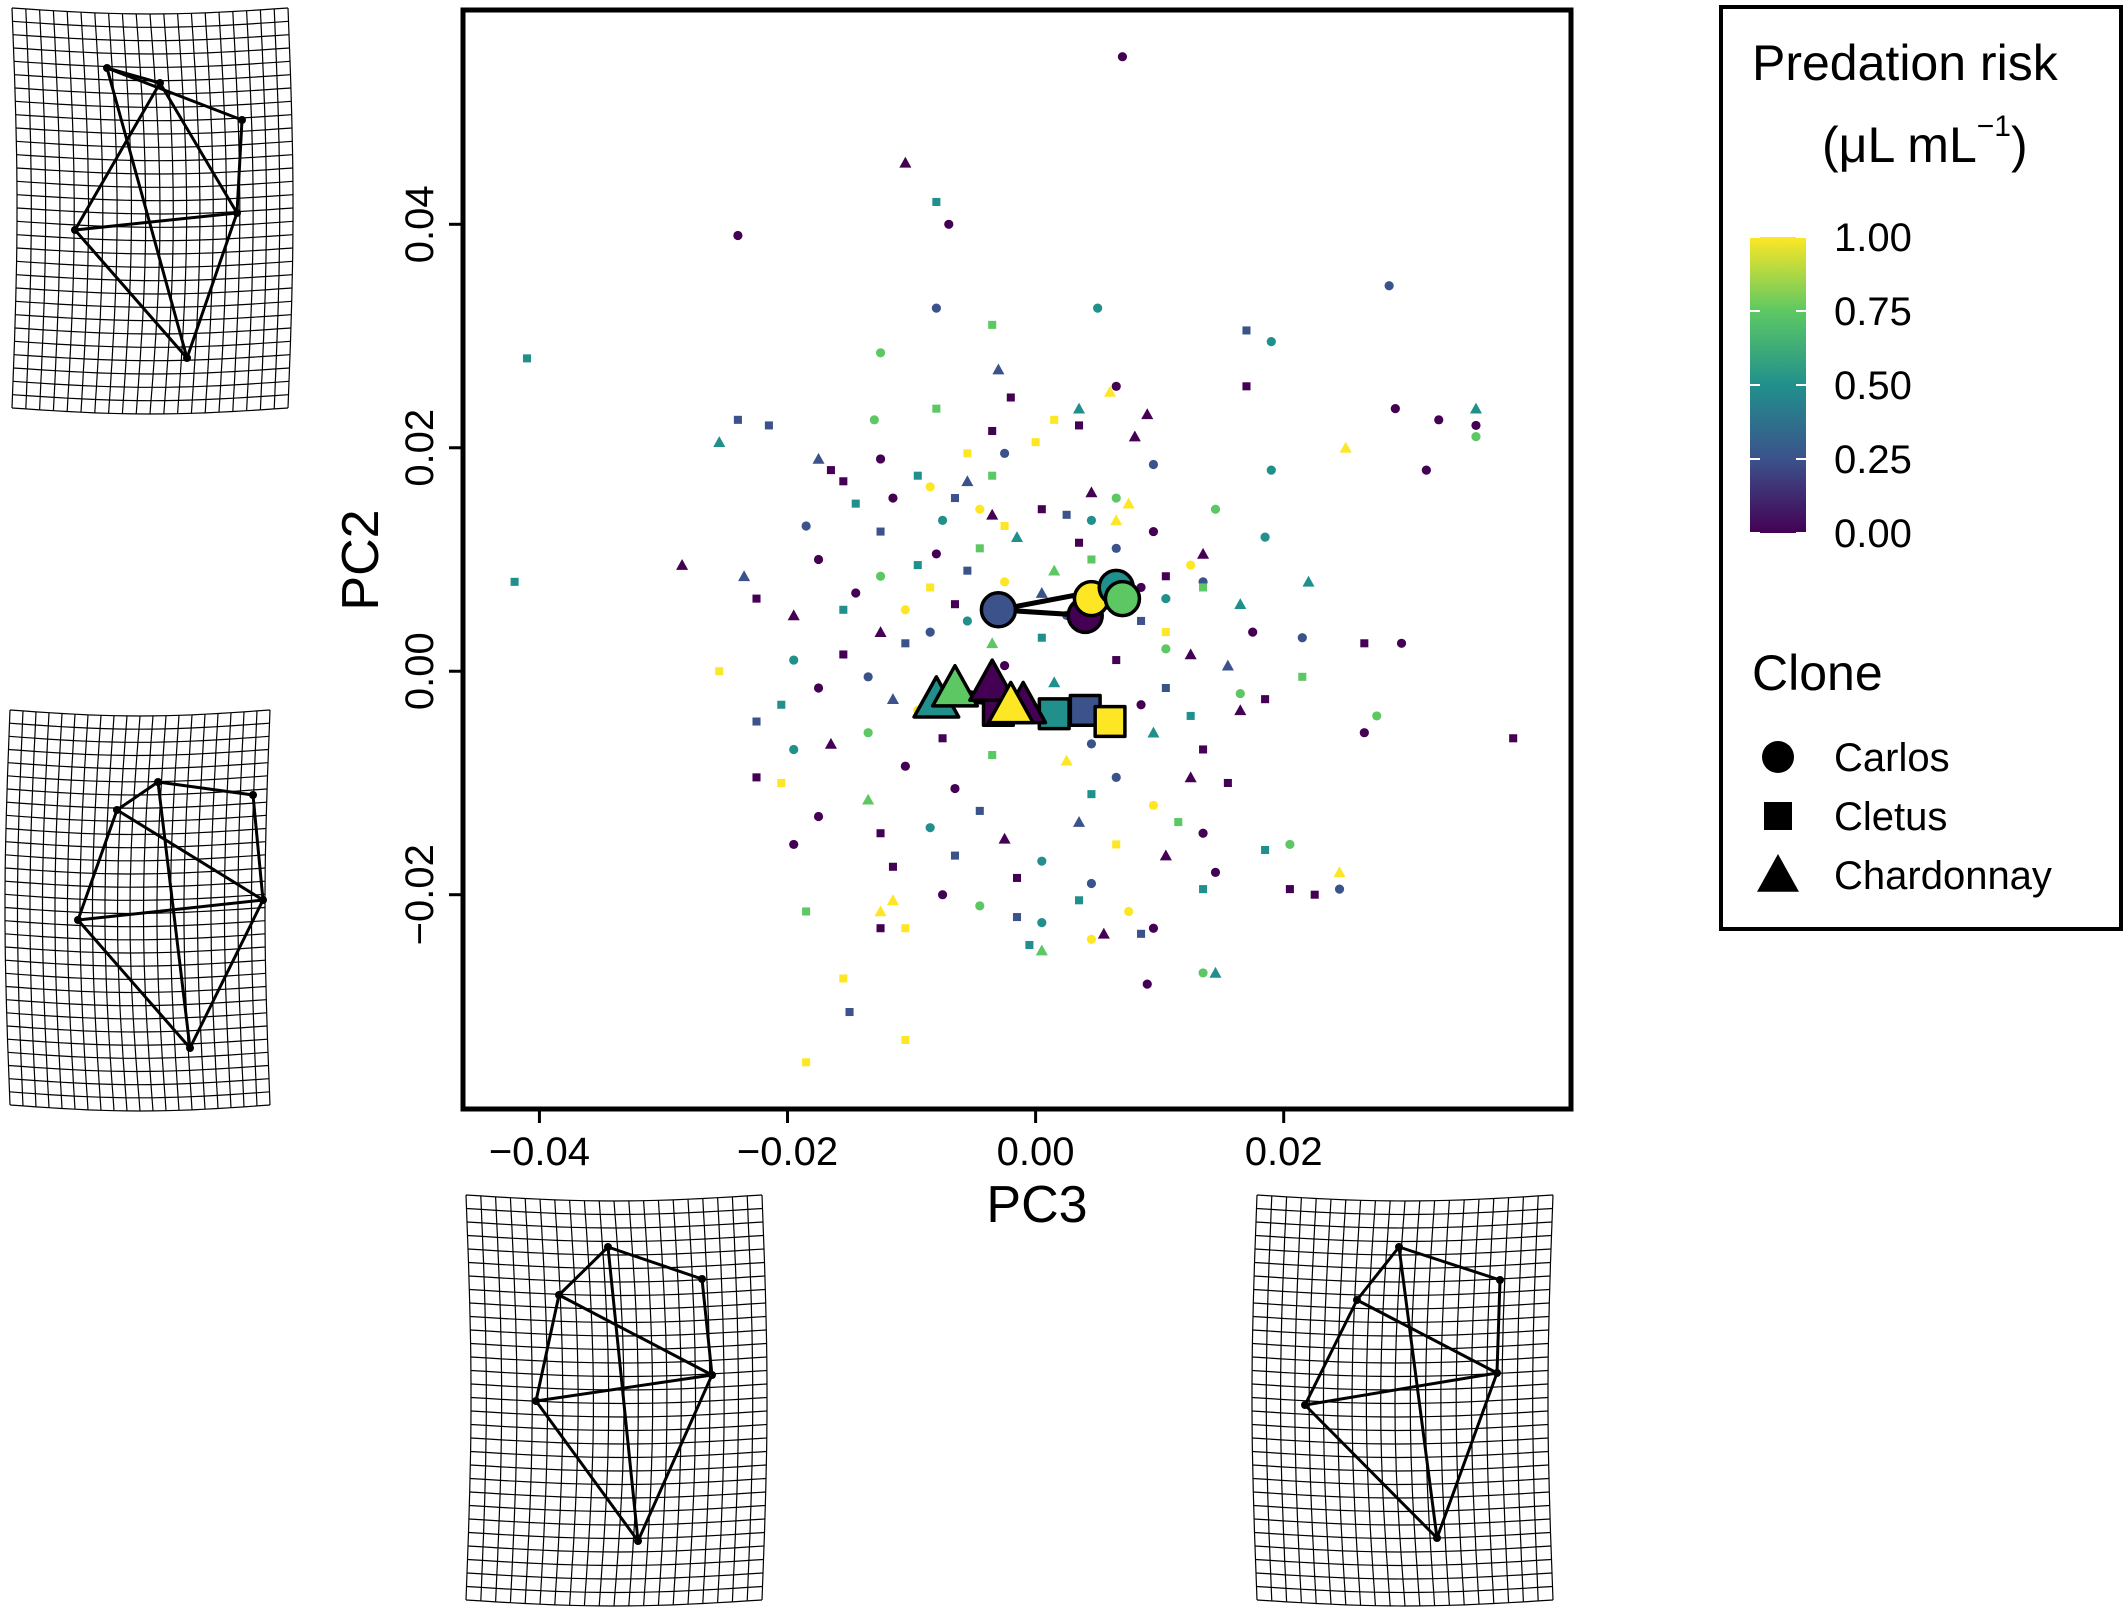 This screenshot has width=2128, height=1611. I want to click on color-bar-label: 1.00, so click(1873, 238).